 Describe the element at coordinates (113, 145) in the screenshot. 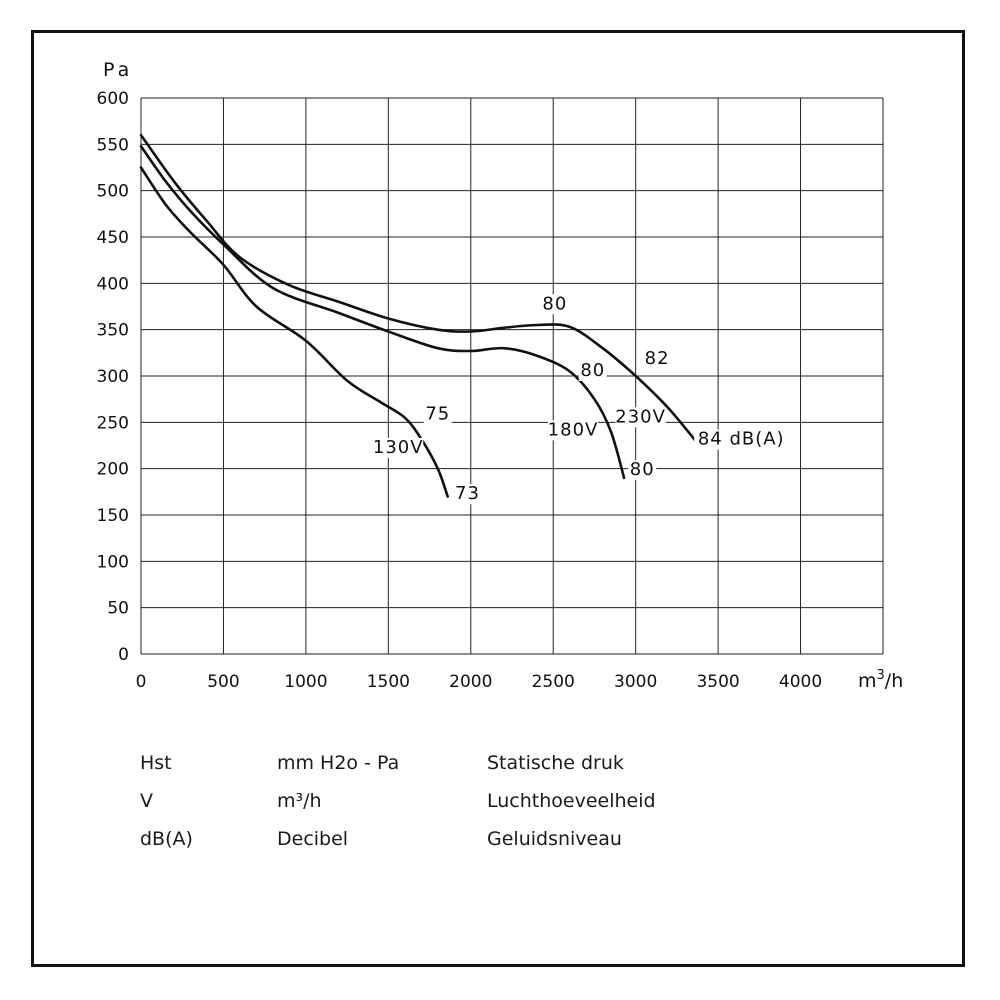

I see `y-tick-label: 550` at that location.